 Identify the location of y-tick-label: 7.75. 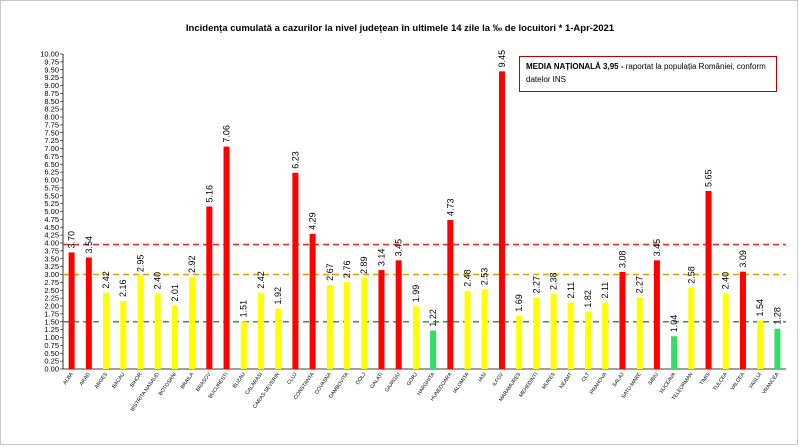
(51, 124).